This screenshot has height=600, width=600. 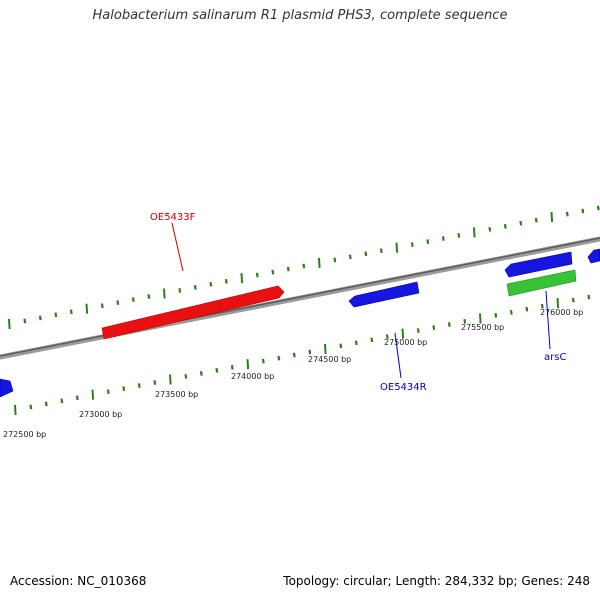 I want to click on oe5433f-leader-line, so click(x=177, y=247).